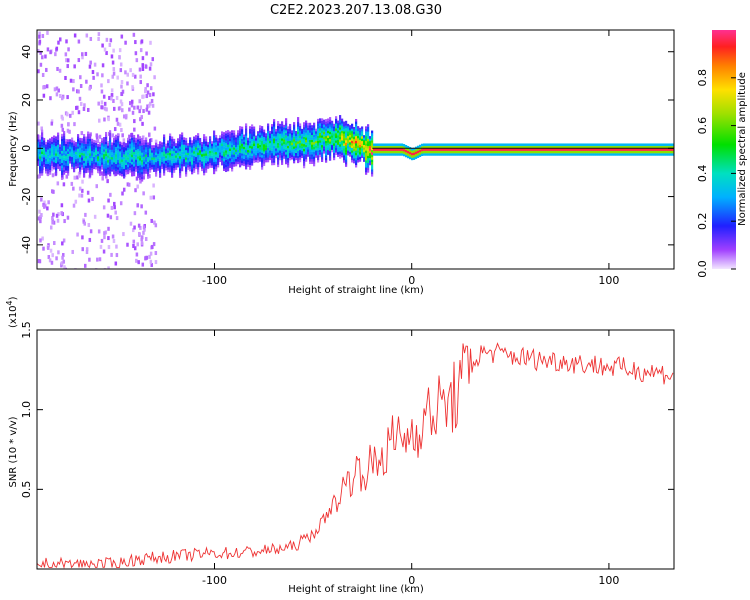  What do you see at coordinates (702, 78) in the screenshot?
I see `colorbar-tick-label: 0.8` at bounding box center [702, 78].